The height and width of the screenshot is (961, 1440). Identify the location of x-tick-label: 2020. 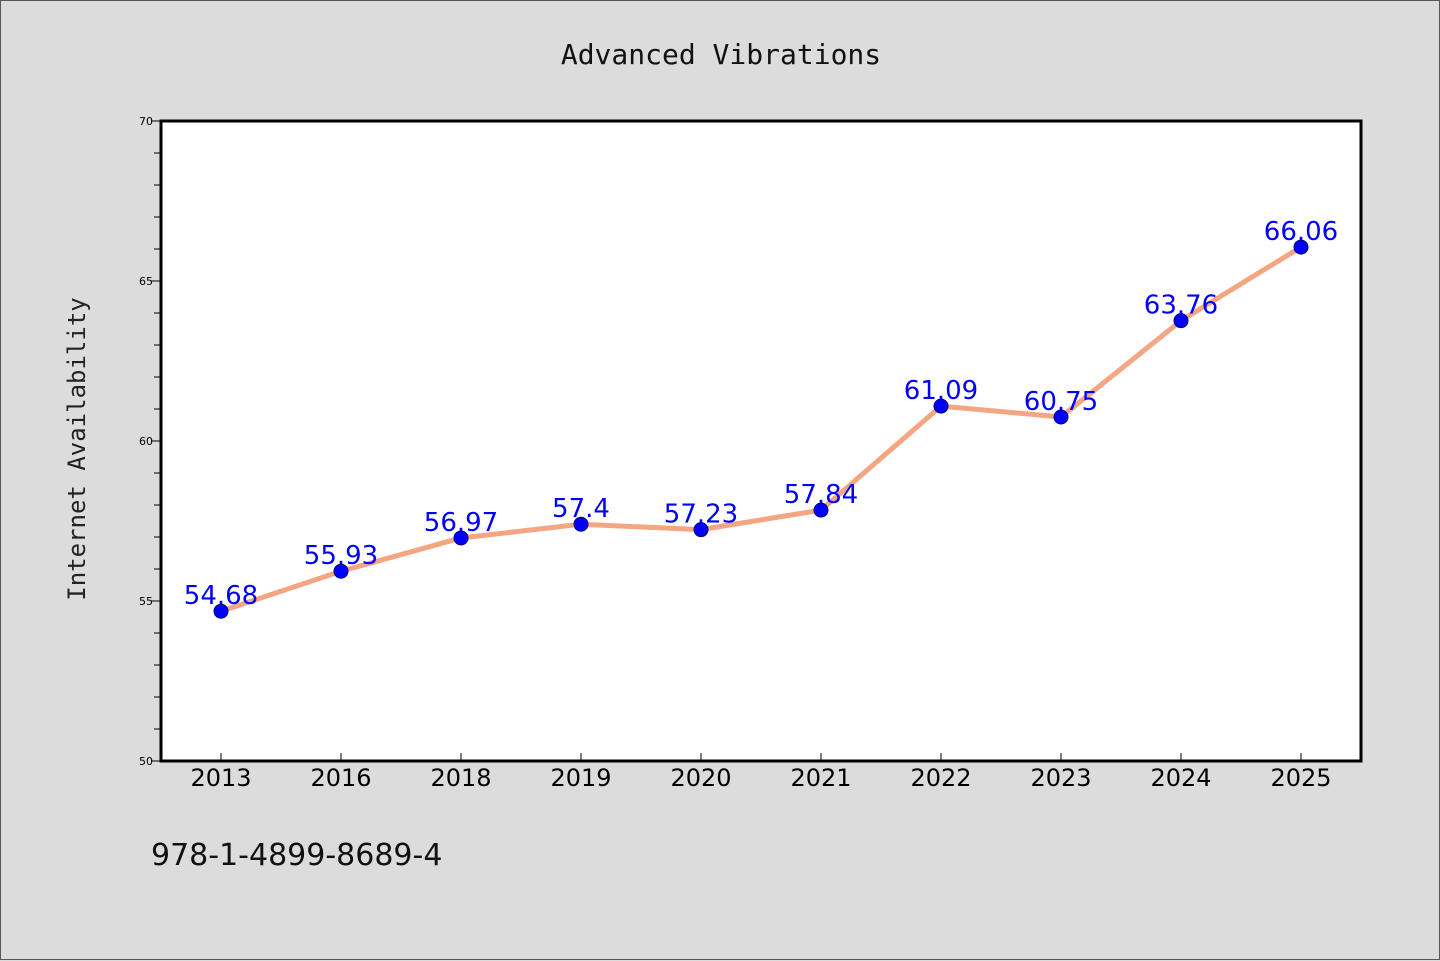
(700, 778).